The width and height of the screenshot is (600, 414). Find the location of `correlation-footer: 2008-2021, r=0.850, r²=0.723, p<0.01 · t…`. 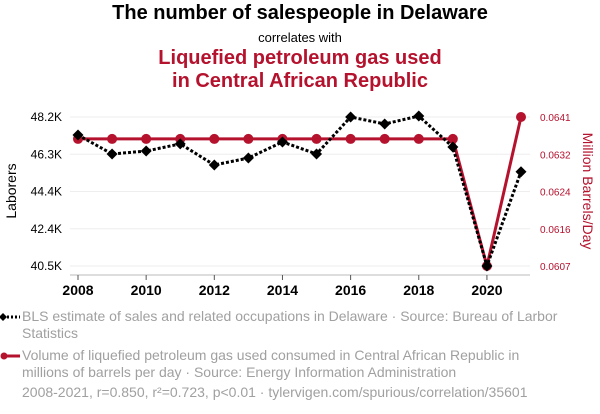

correlation-footer: 2008-2021, r=0.850, r²=0.723, p<0.01 · t… is located at coordinates (275, 392).